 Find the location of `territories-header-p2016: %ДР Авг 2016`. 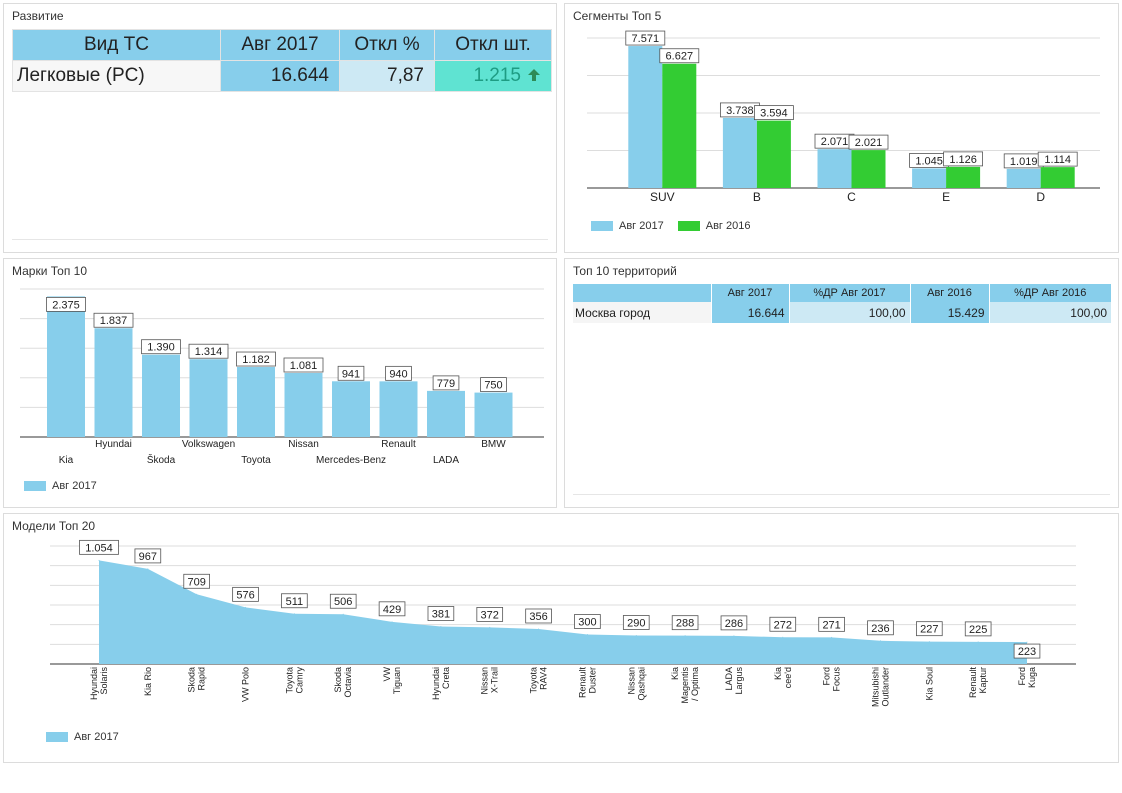

territories-header-p2016: %ДР Авг 2016 is located at coordinates (1050, 293).